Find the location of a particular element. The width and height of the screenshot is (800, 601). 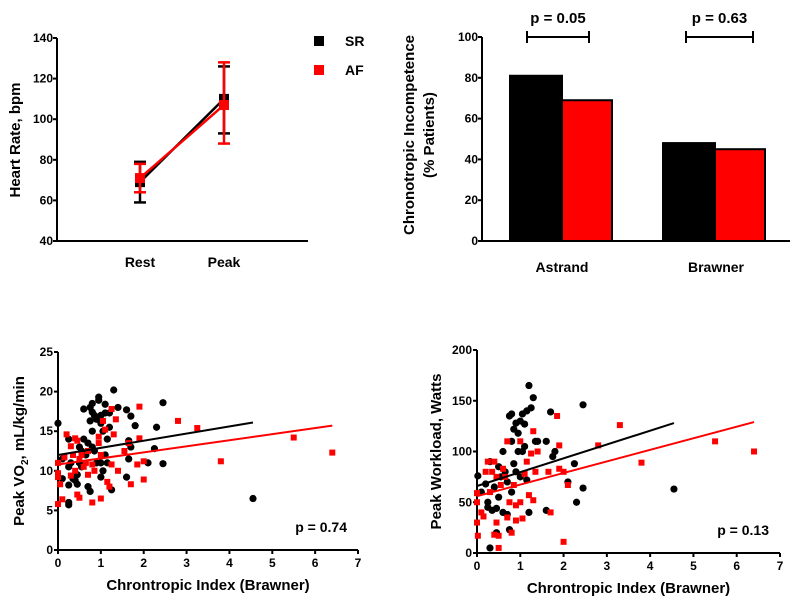

subscript: 2 is located at coordinates (25, 462).